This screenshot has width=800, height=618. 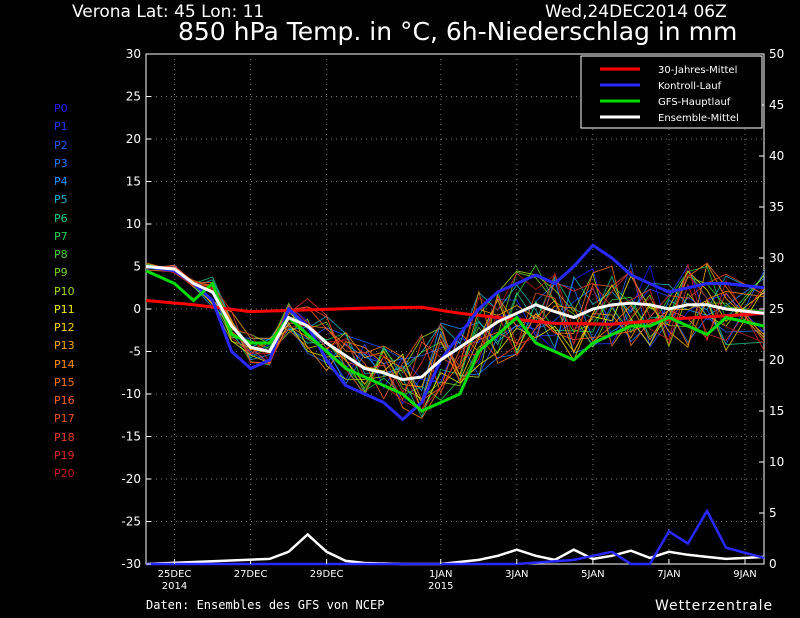 What do you see at coordinates (668, 574) in the screenshot?
I see `x-tick-label: 7JAN` at bounding box center [668, 574].